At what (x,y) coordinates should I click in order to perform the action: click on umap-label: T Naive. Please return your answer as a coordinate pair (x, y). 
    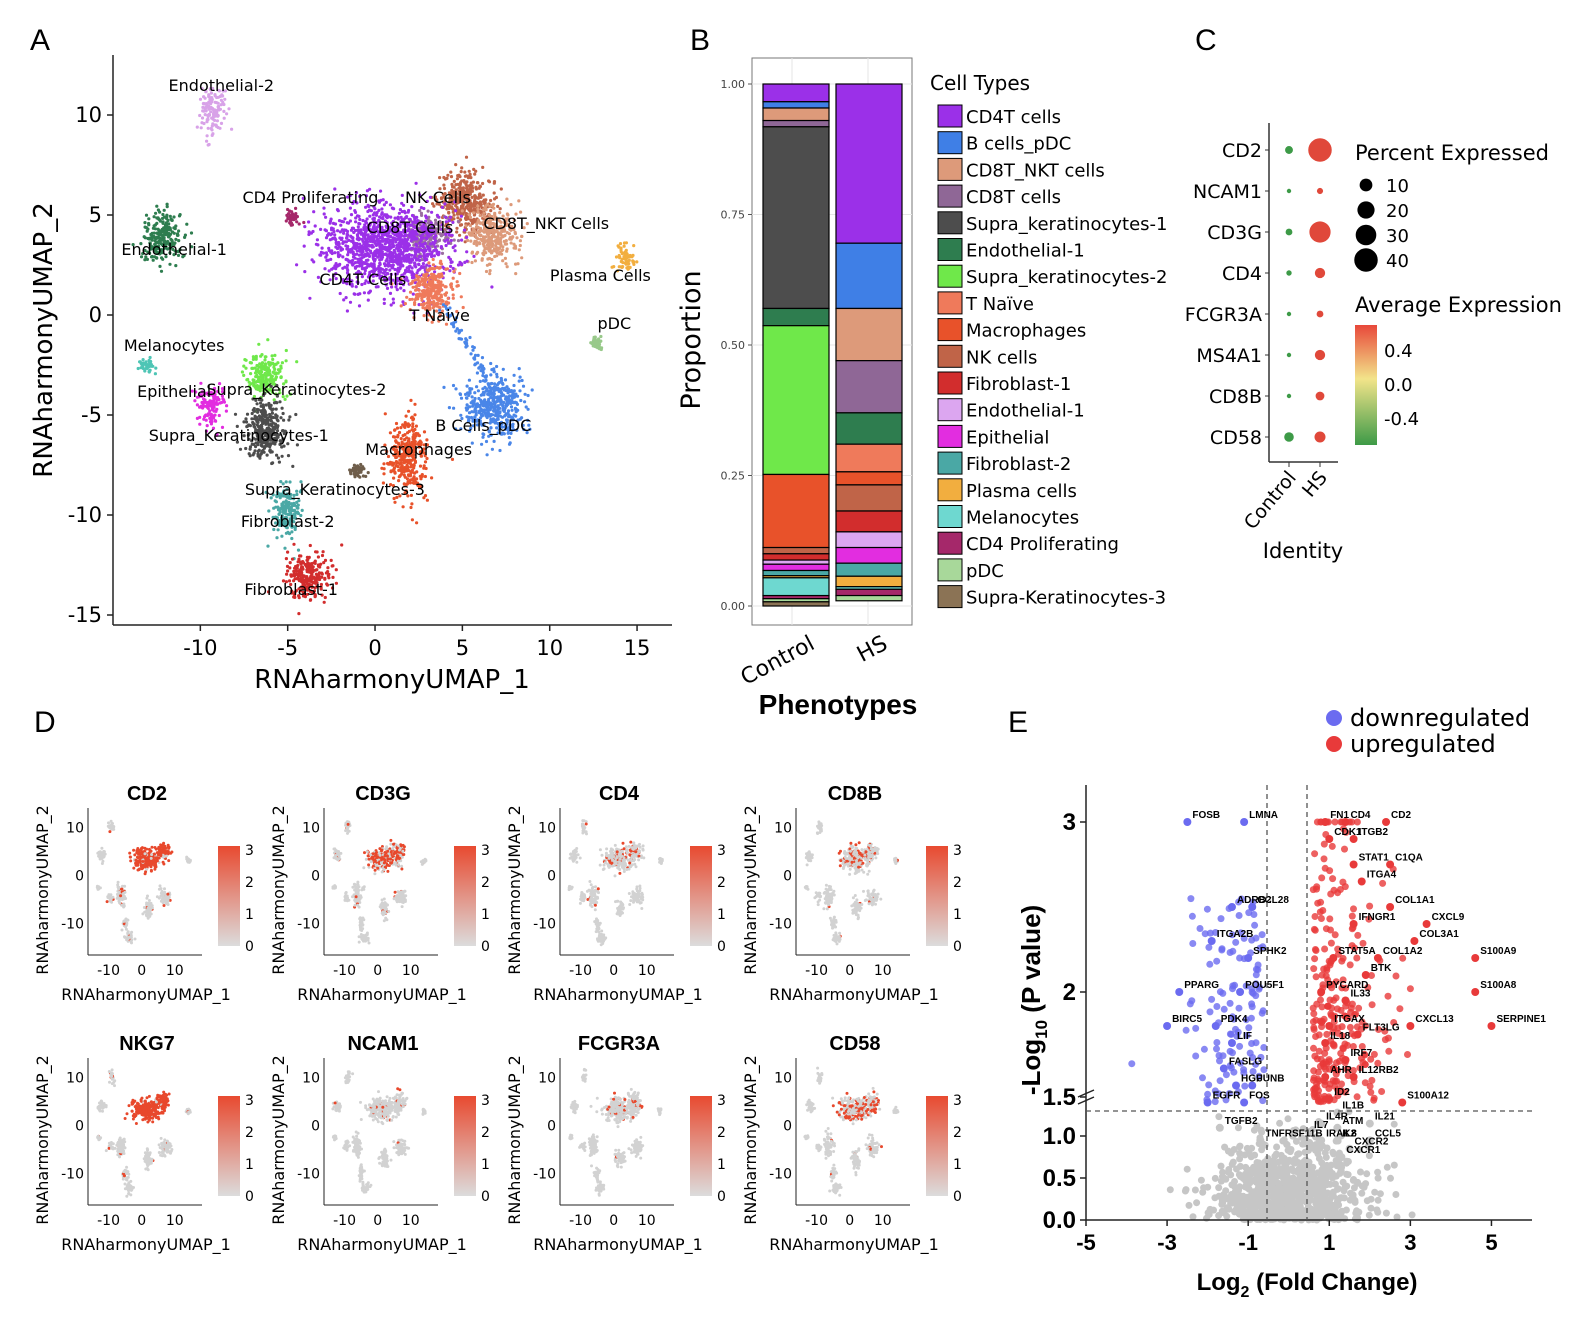
    Looking at the image, I should click on (438, 315).